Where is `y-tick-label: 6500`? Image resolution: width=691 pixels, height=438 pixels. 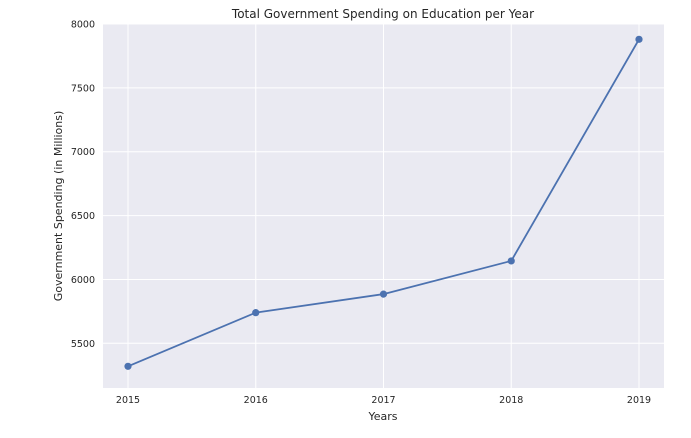
y-tick-label: 6500 is located at coordinates (83, 216).